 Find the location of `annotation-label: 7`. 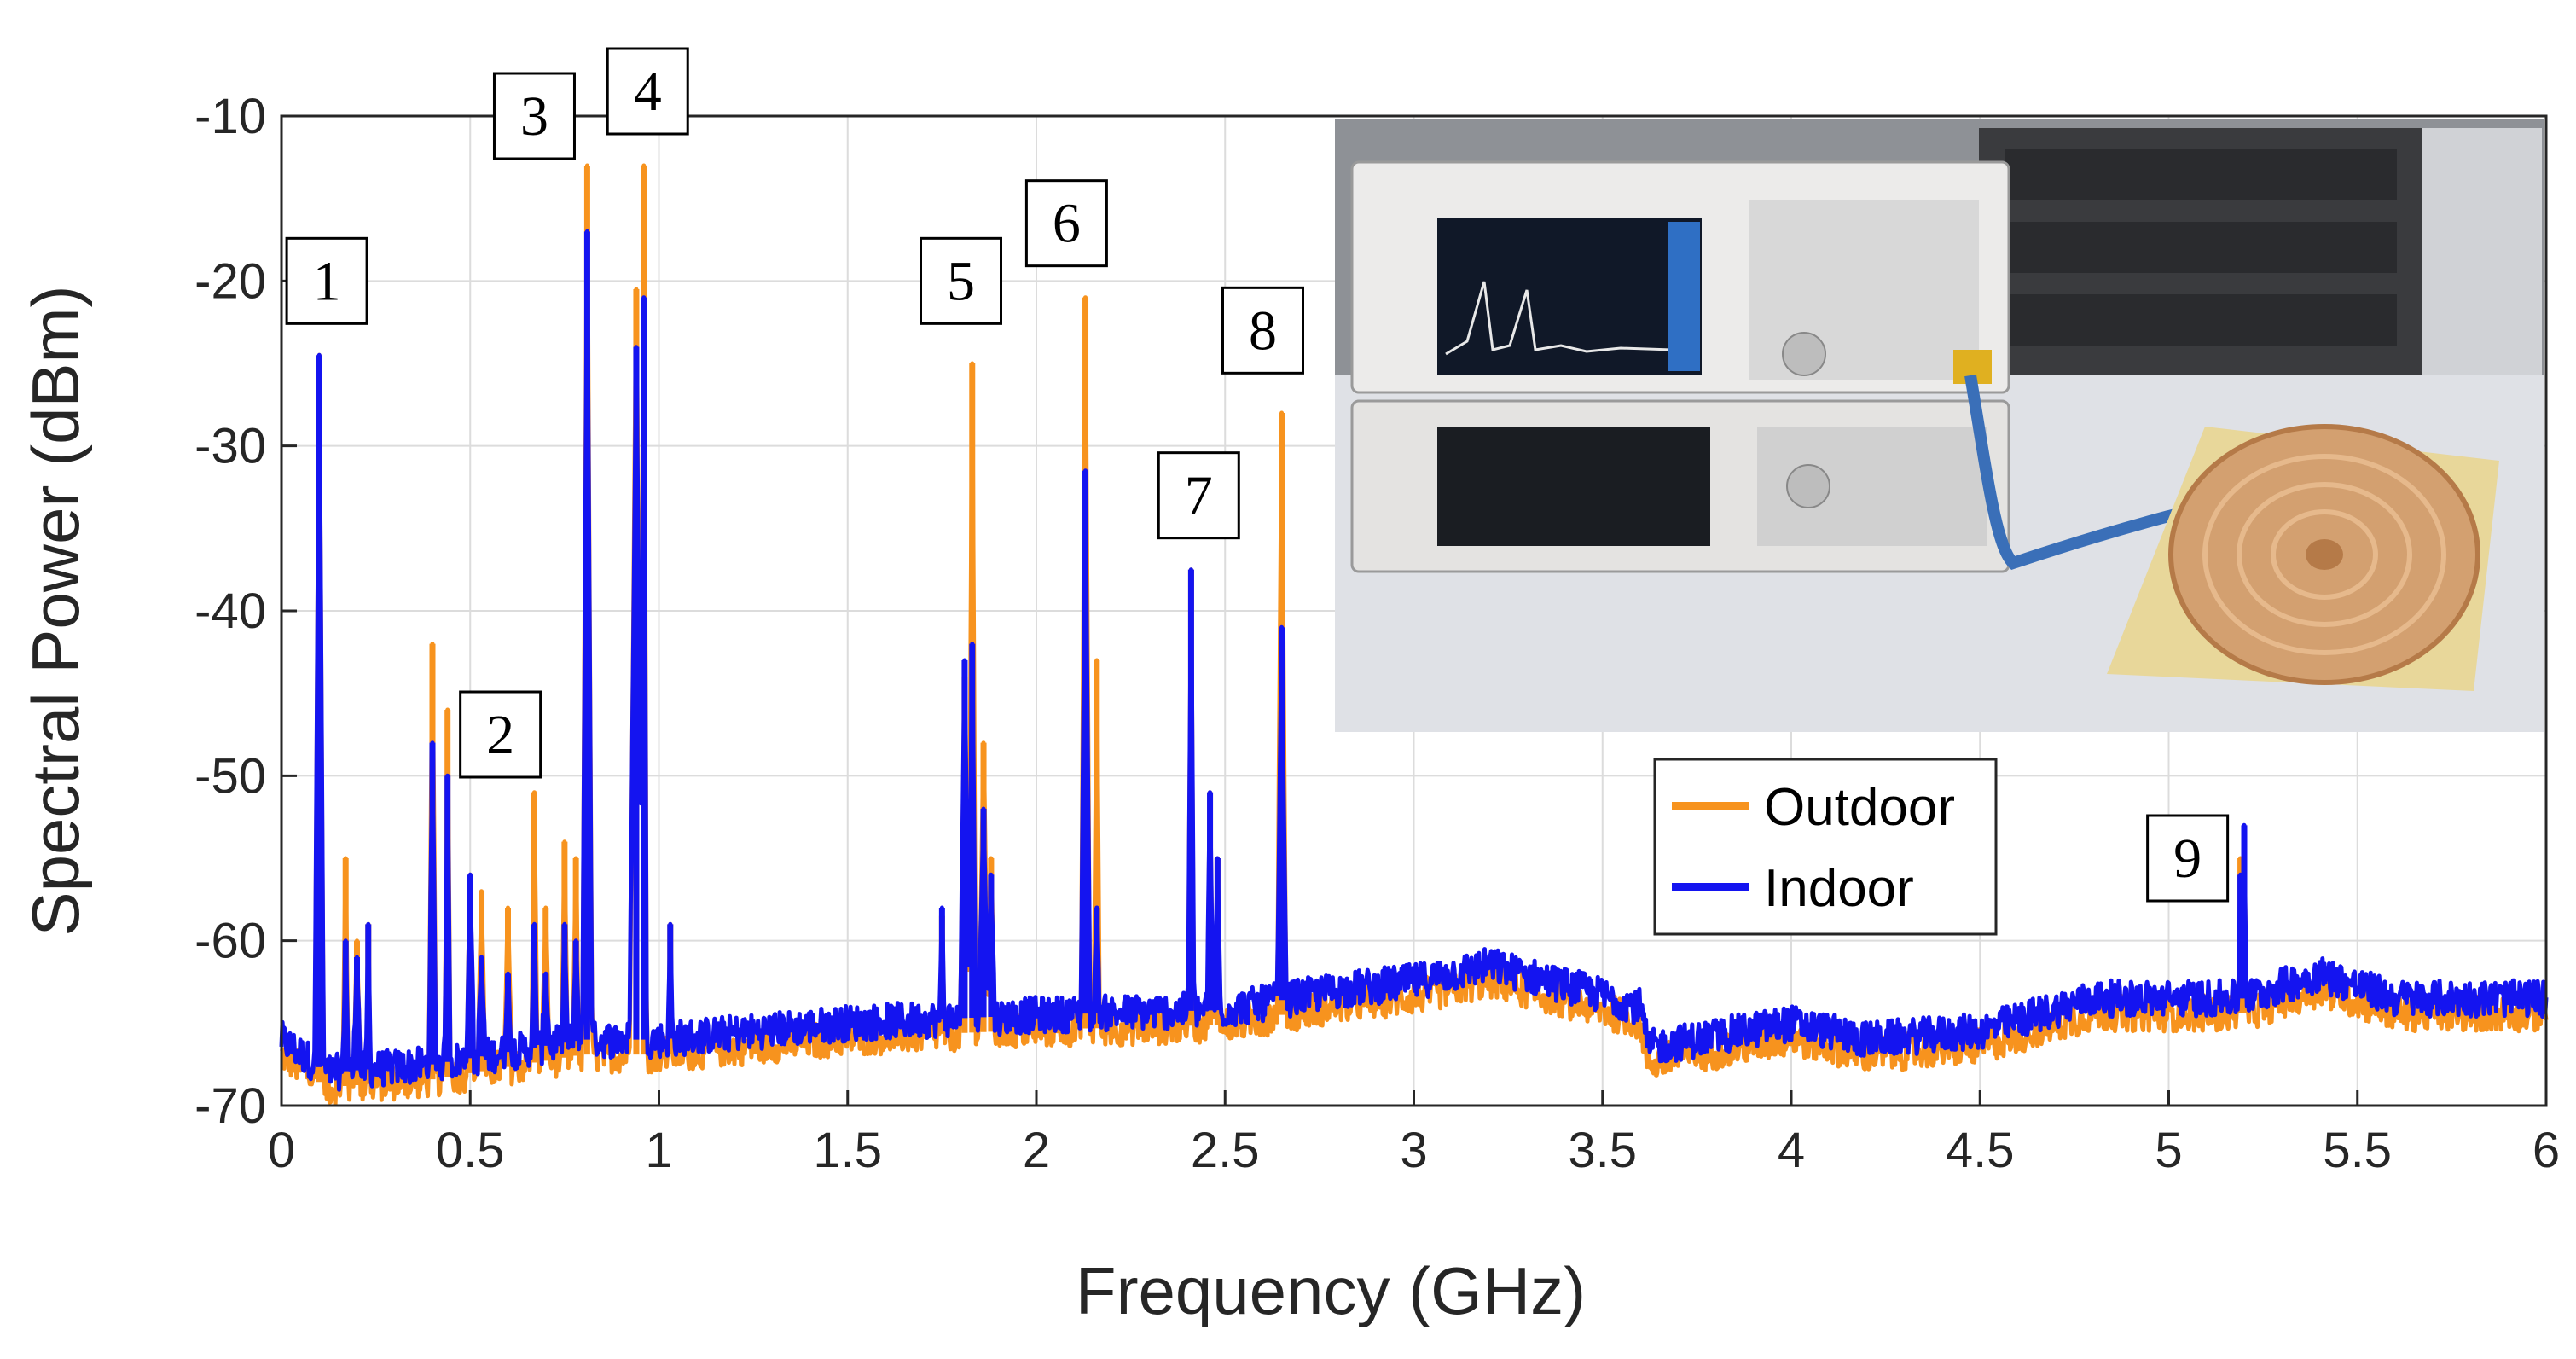

annotation-label: 7 is located at coordinates (1199, 496).